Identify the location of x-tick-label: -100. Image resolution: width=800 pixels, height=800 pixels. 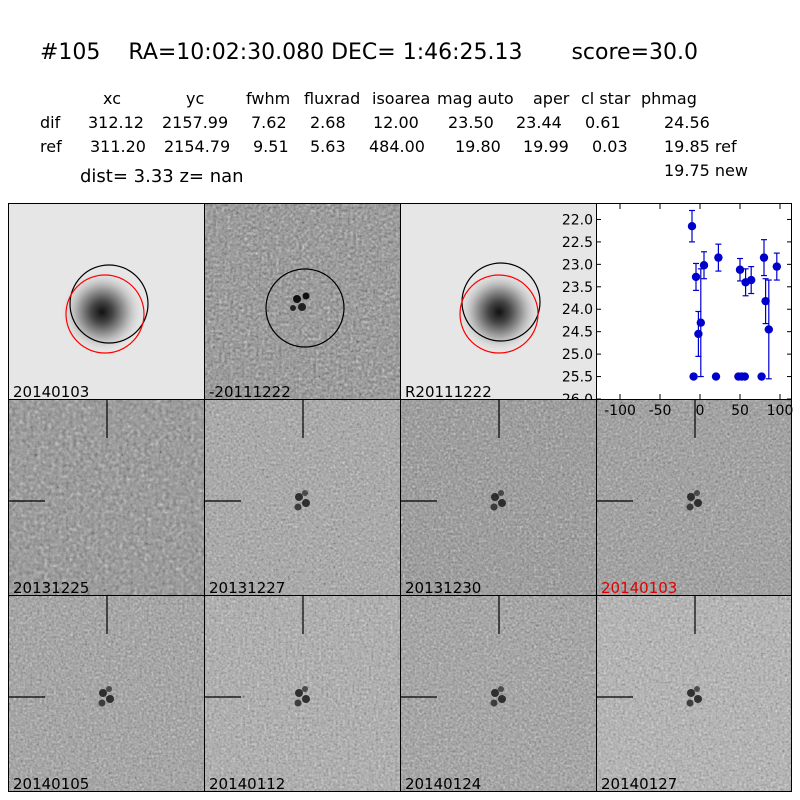
(620, 411).